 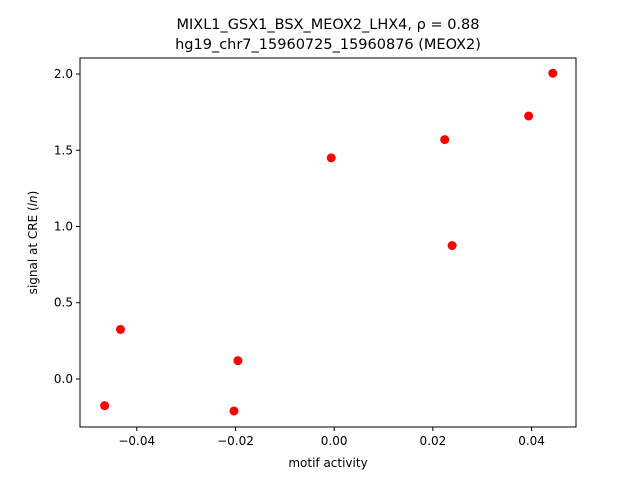 What do you see at coordinates (33, 193) in the screenshot?
I see `y-axis-label-suffix: )` at bounding box center [33, 193].